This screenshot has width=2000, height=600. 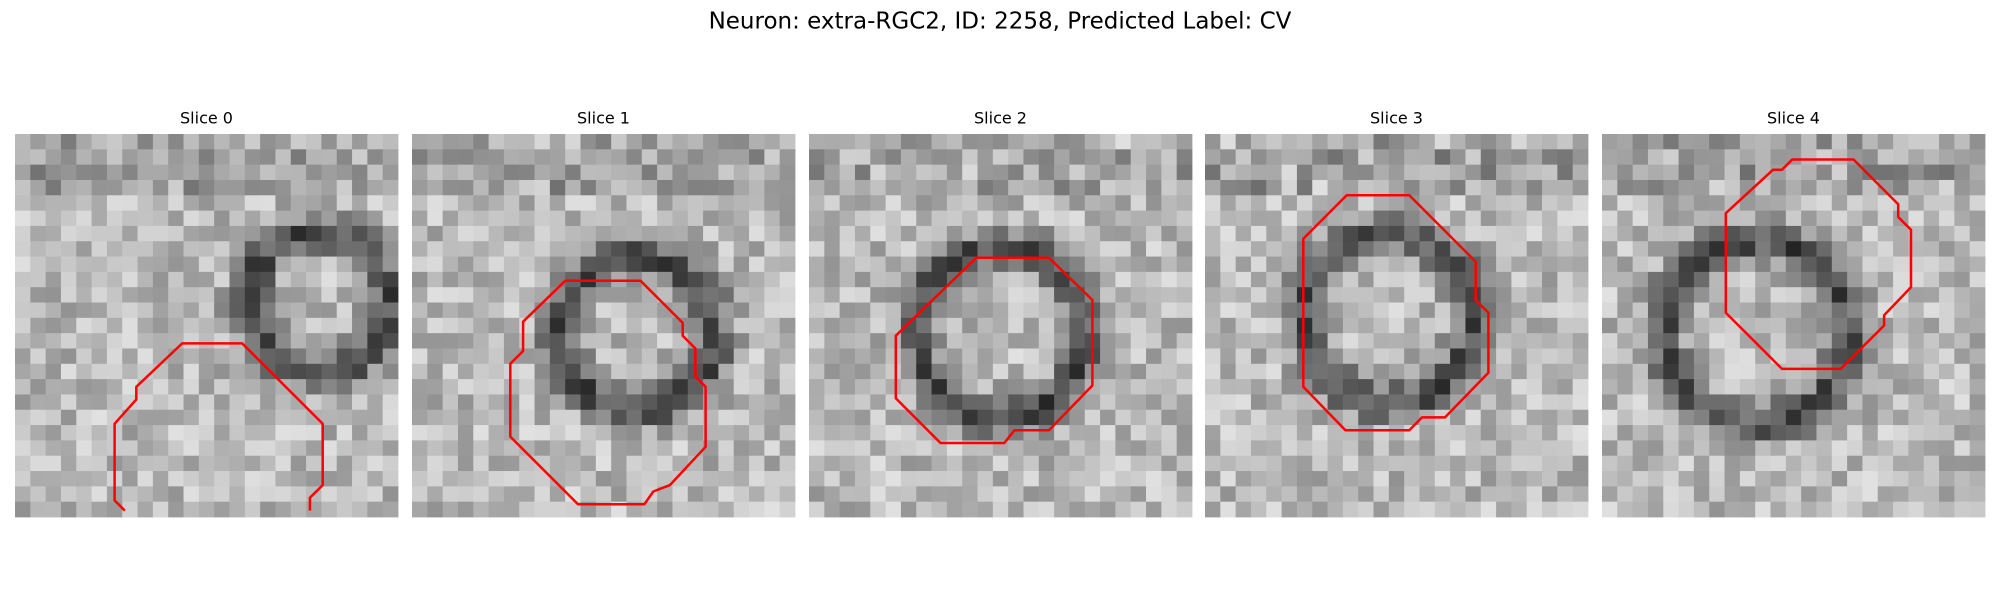 What do you see at coordinates (1001, 326) in the screenshot?
I see `slice-image` at bounding box center [1001, 326].